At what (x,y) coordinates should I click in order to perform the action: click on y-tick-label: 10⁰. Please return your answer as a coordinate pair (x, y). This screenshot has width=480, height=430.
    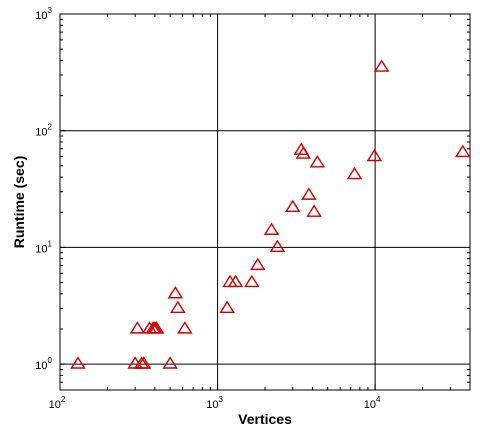
    Looking at the image, I should click on (43, 364).